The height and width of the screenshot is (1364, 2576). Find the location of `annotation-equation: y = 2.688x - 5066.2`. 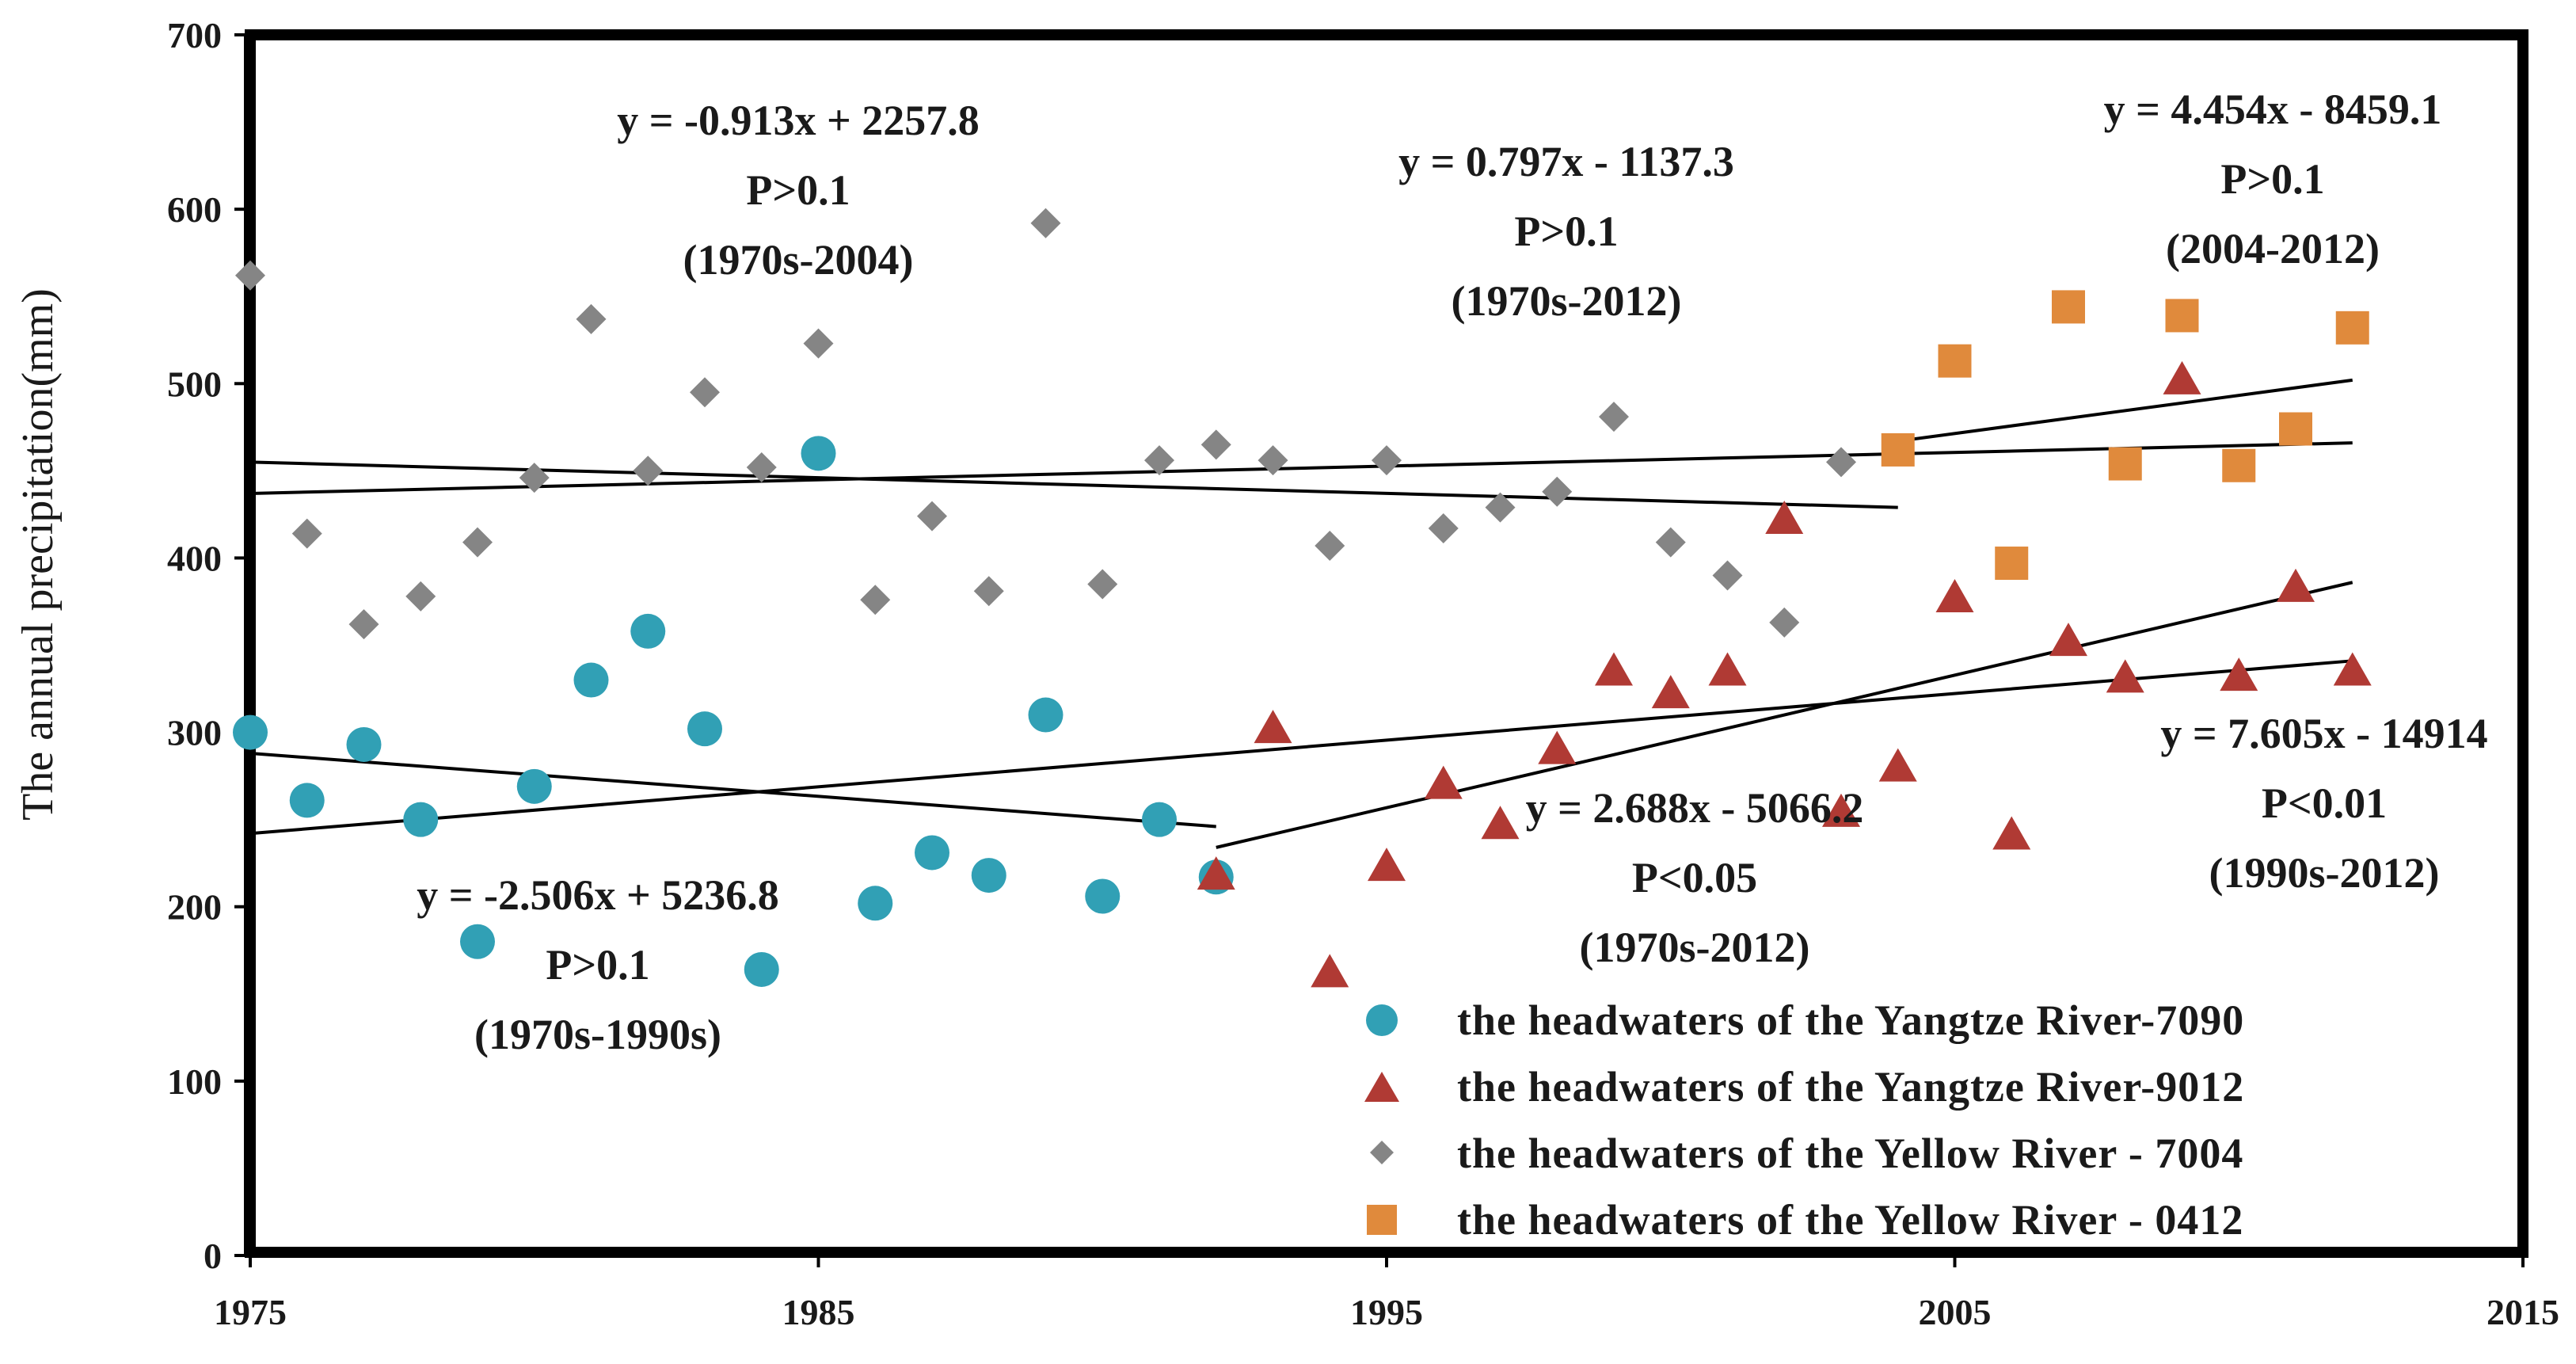

annotation-equation: y = 2.688x - 5066.2 is located at coordinates (1695, 808).